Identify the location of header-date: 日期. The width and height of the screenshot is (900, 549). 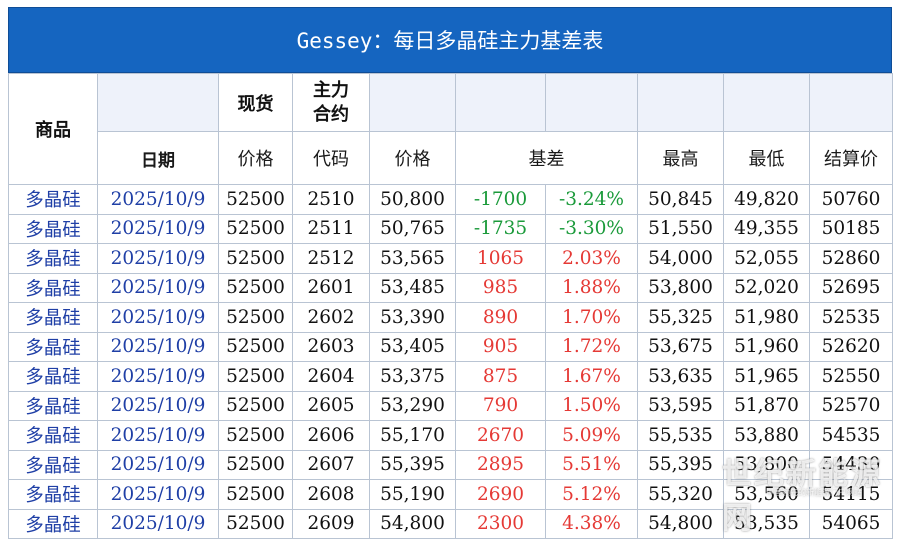
(158, 158).